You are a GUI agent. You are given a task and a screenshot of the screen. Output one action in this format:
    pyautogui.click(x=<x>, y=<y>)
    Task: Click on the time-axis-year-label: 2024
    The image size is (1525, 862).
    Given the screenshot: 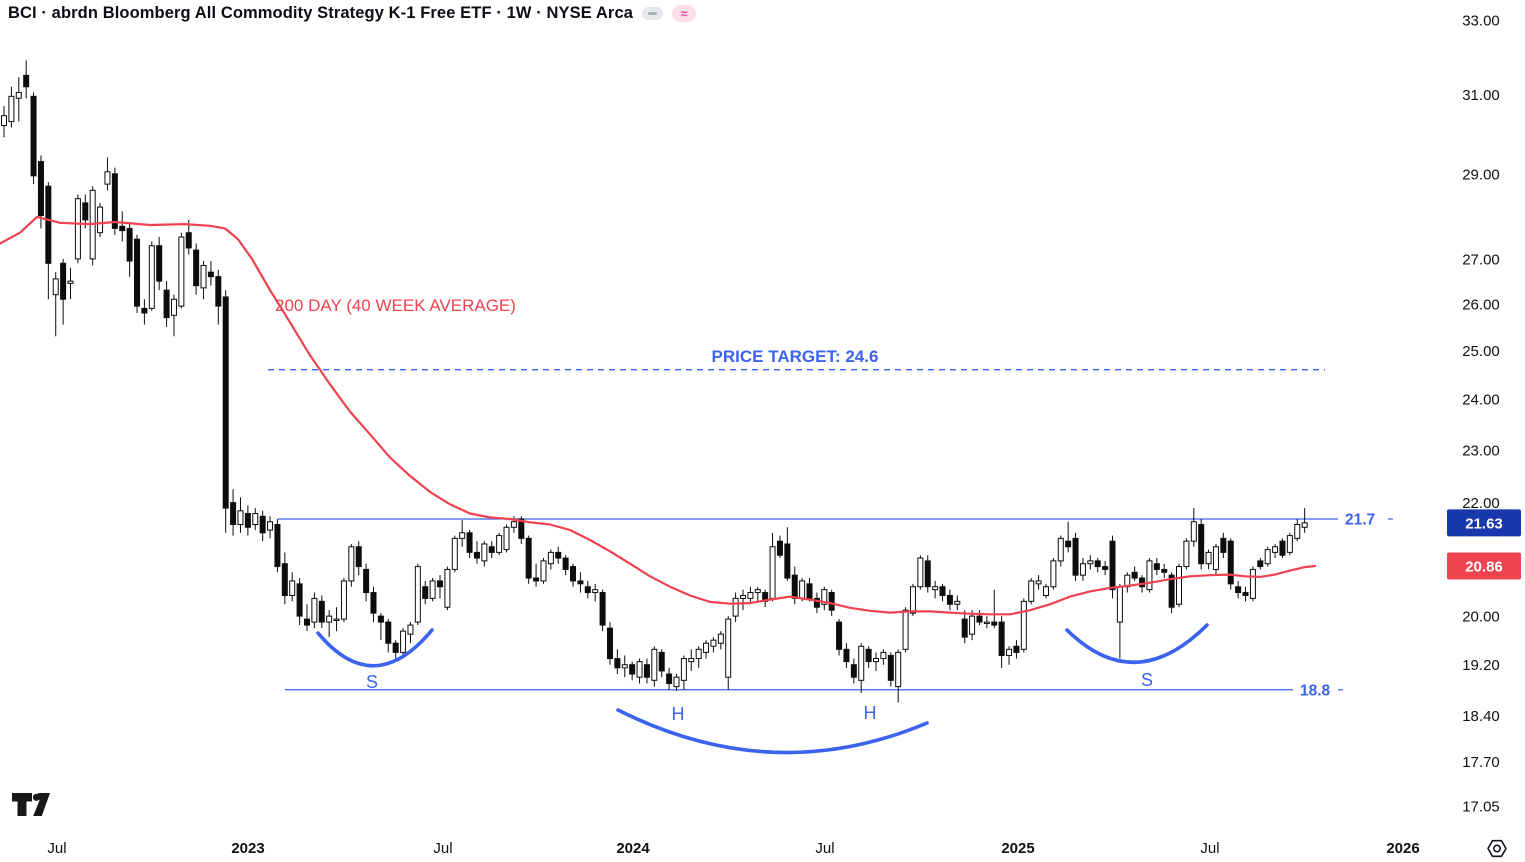 What is the action you would take?
    pyautogui.click(x=633, y=848)
    